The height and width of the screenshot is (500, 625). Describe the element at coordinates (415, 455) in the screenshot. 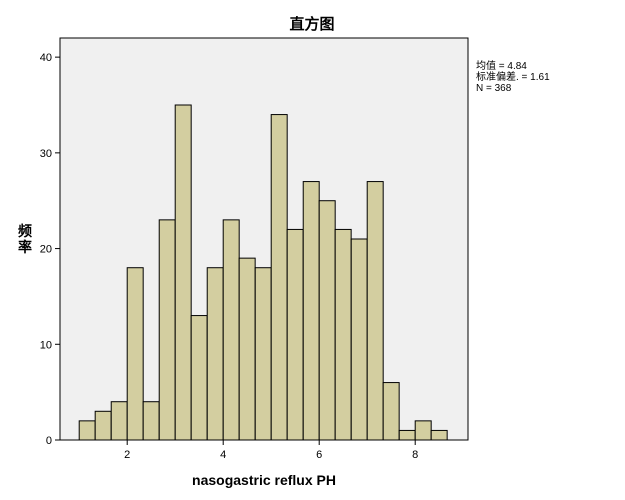

I see `x-tick-label: 8` at that location.